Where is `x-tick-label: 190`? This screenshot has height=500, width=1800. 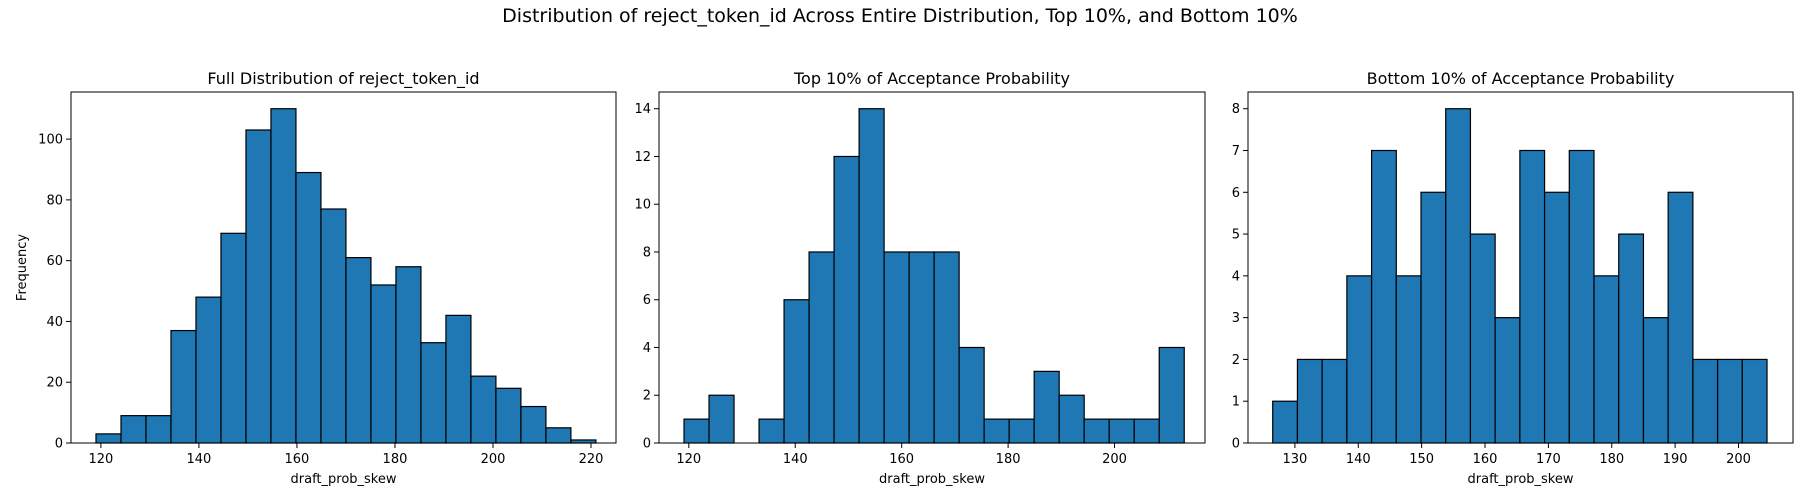 x-tick-label: 190 is located at coordinates (1675, 459).